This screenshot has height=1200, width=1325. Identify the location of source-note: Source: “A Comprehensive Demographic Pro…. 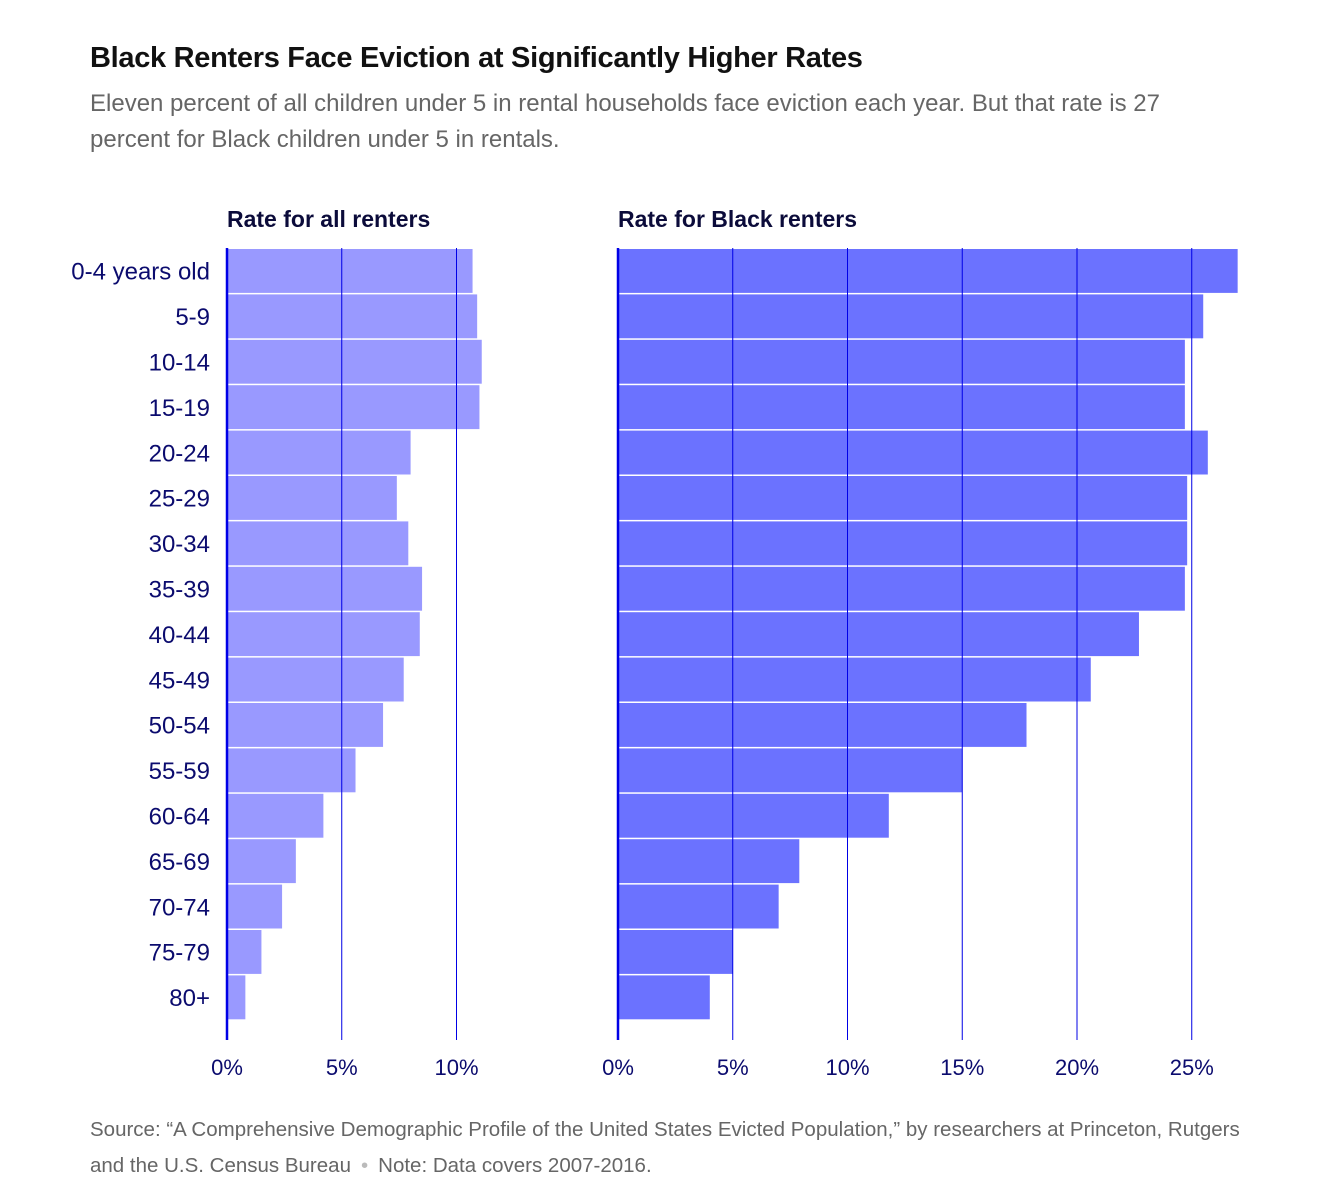
(665, 1148).